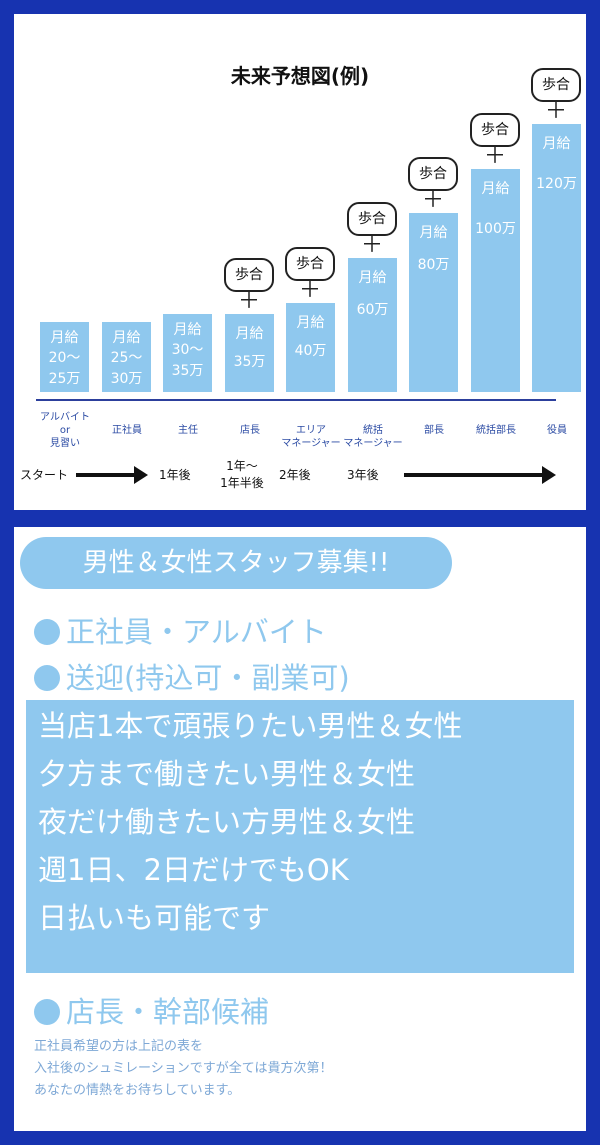 Image resolution: width=600 pixels, height=1145 pixels. I want to click on position-label: エリア マネージャー, so click(311, 437).